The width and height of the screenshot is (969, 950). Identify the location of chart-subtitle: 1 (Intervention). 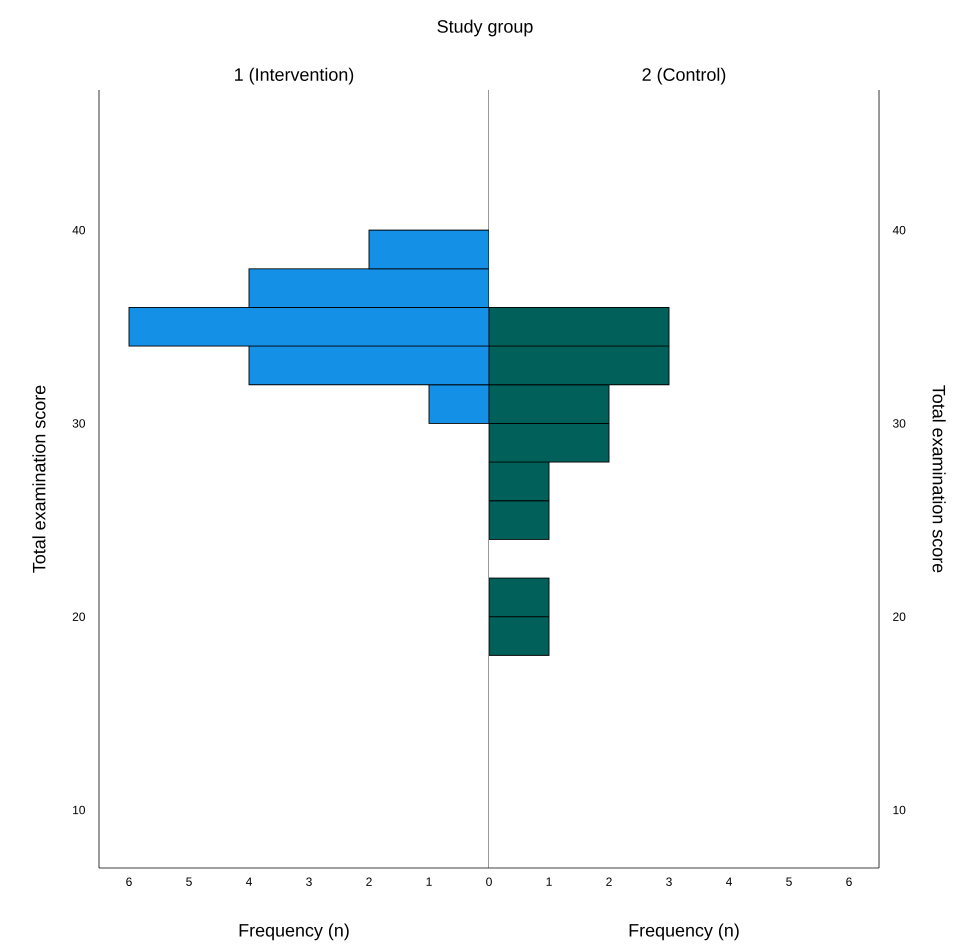
(294, 76).